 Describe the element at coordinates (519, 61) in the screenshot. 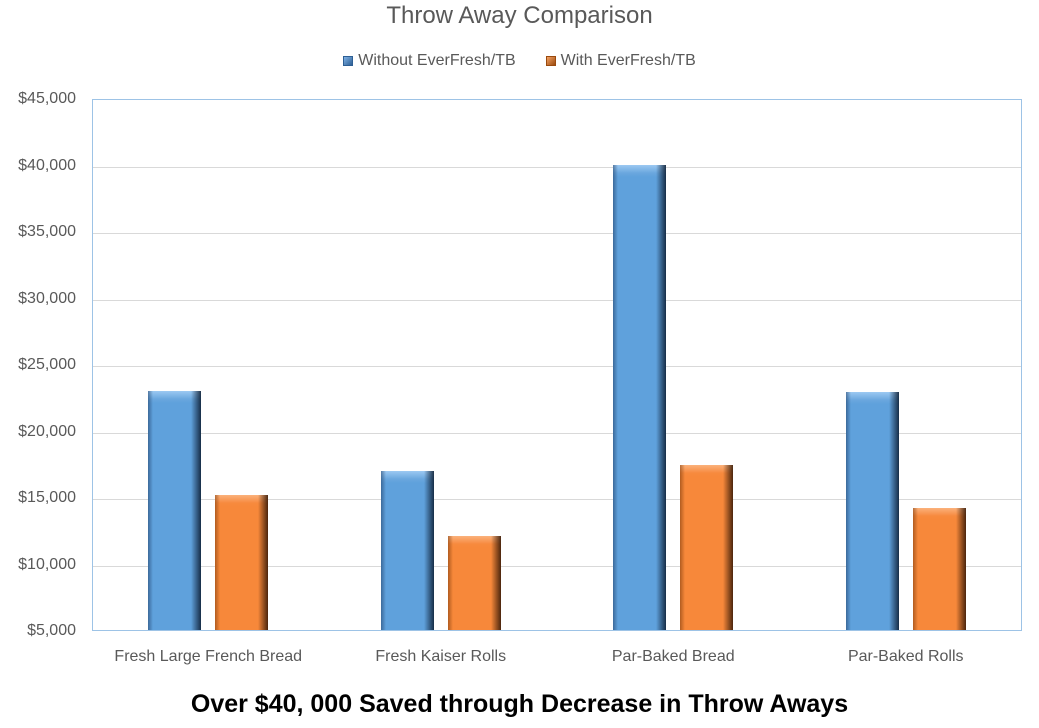

I see `legend: Without EverFresh/TB With EverFresh/TB` at that location.